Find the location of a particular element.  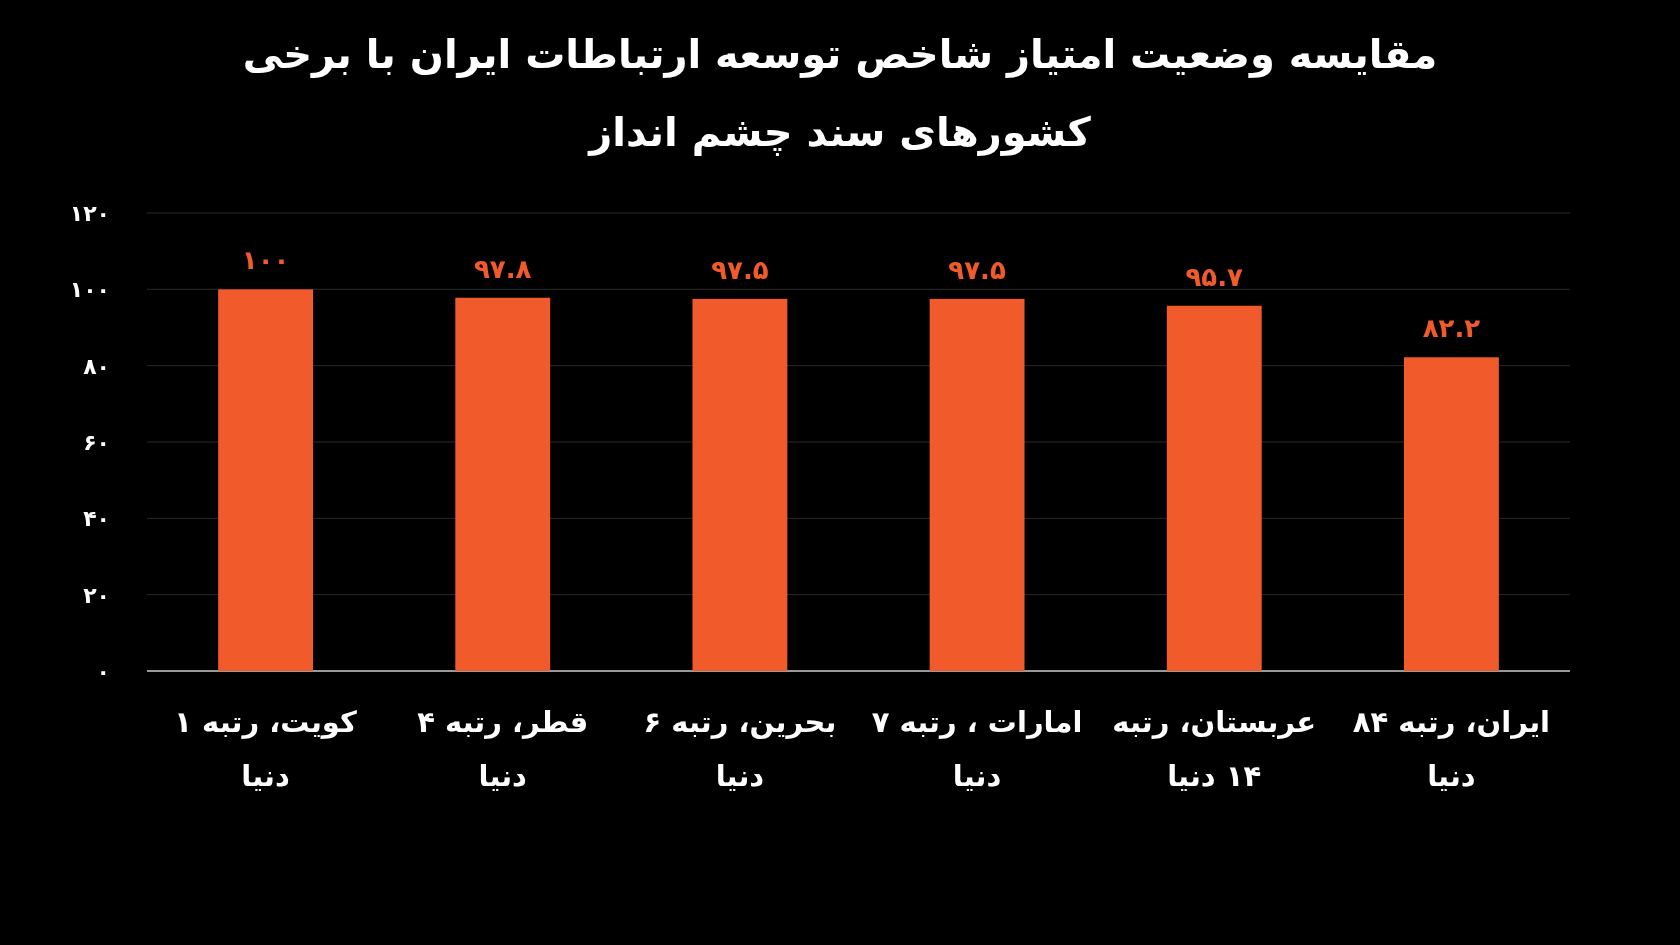

y-tick-label: ۱۰۰ is located at coordinates (89, 290).